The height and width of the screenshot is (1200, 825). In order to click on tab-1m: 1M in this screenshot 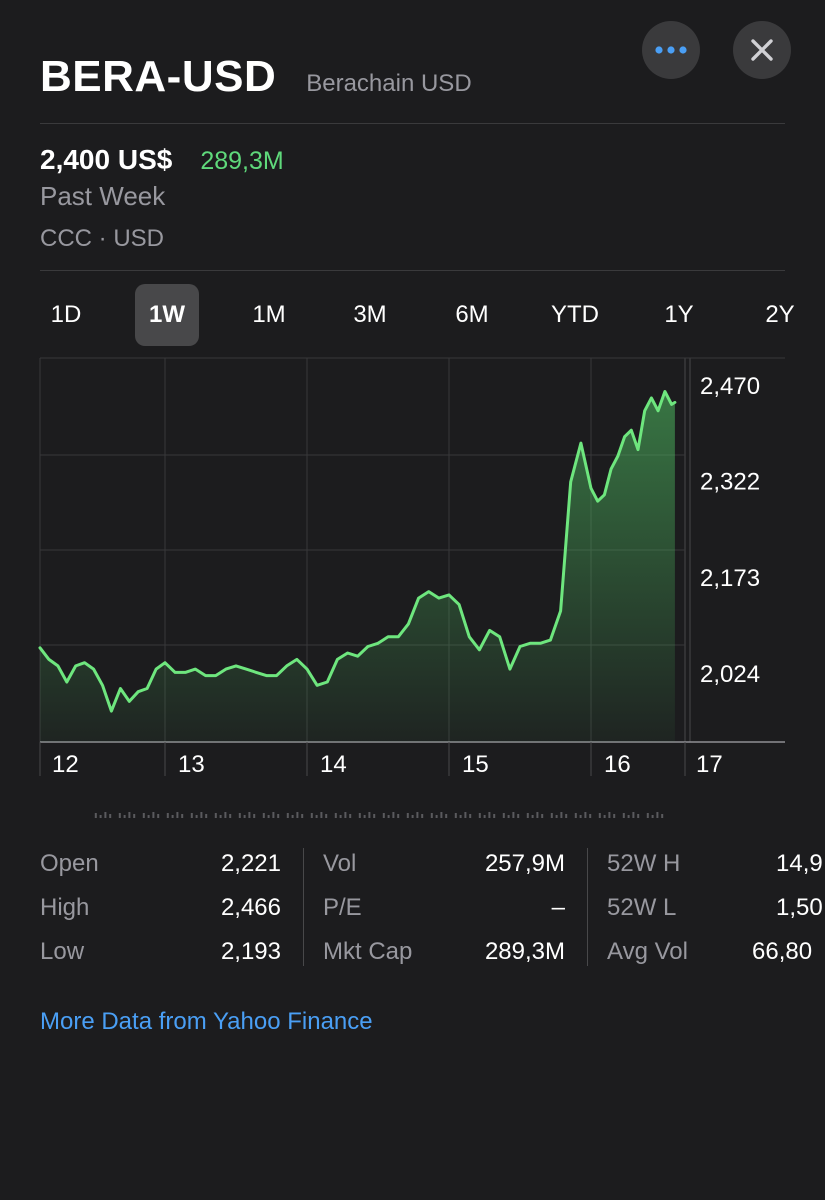, I will do `click(269, 314)`.